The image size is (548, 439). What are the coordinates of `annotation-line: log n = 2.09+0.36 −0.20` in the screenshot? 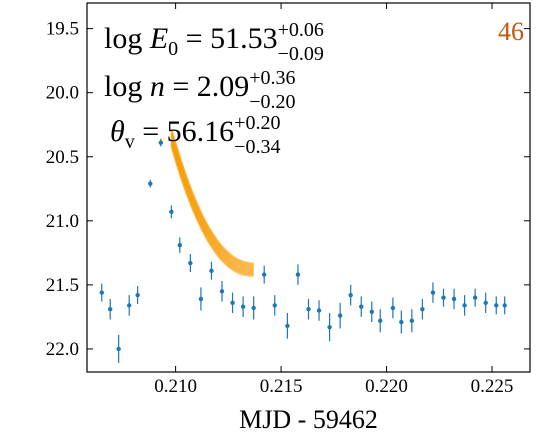 It's located at (200, 90).